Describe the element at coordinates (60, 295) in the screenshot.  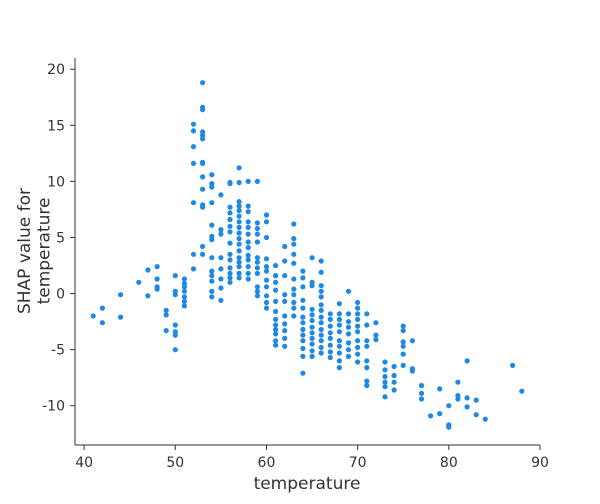
I see `y-tick-label: 0` at that location.